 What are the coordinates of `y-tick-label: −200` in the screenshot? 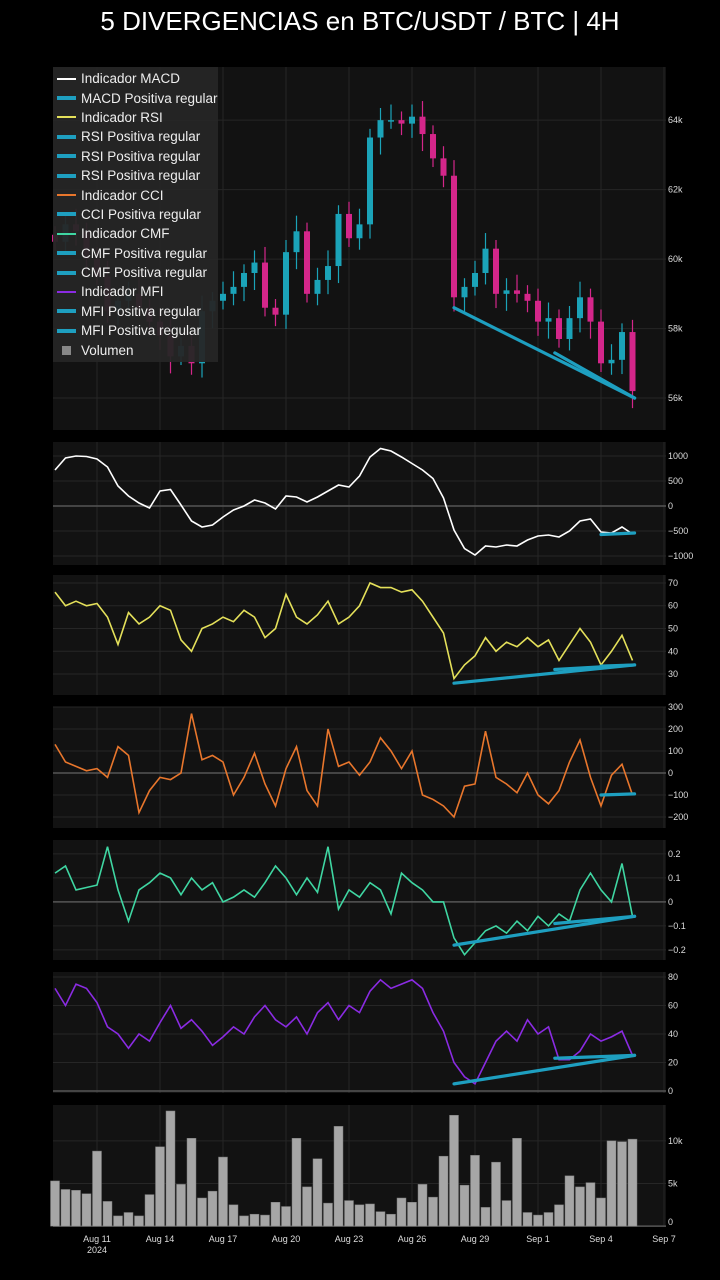 It's located at (678, 817).